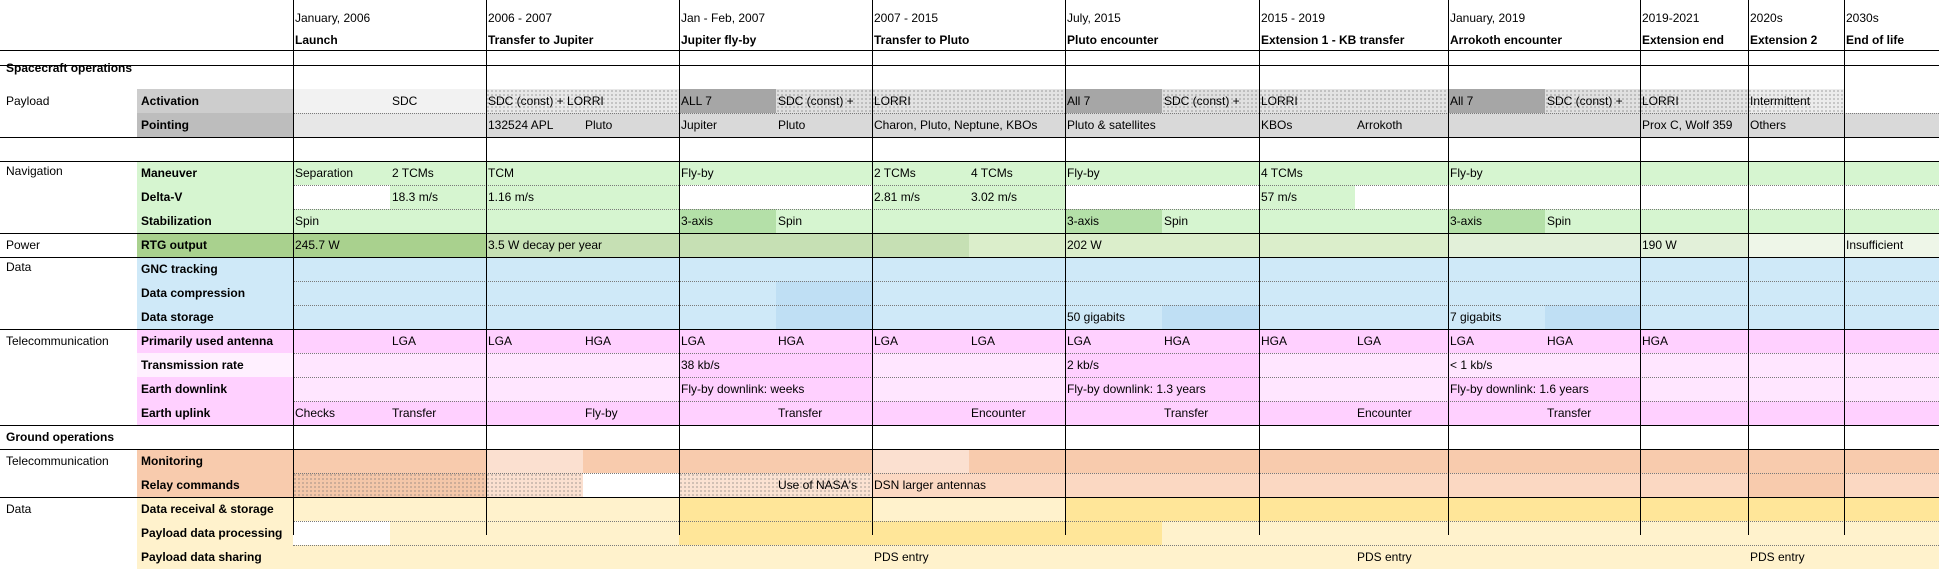  What do you see at coordinates (521, 125) in the screenshot?
I see `cell-text-pointing: 132524 APL` at bounding box center [521, 125].